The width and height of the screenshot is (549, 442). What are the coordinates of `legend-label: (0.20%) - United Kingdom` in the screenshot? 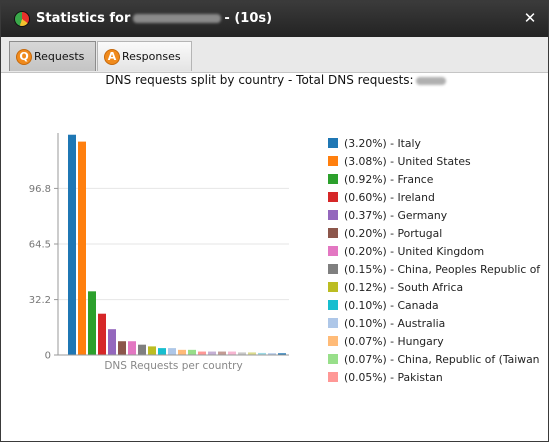 It's located at (414, 251).